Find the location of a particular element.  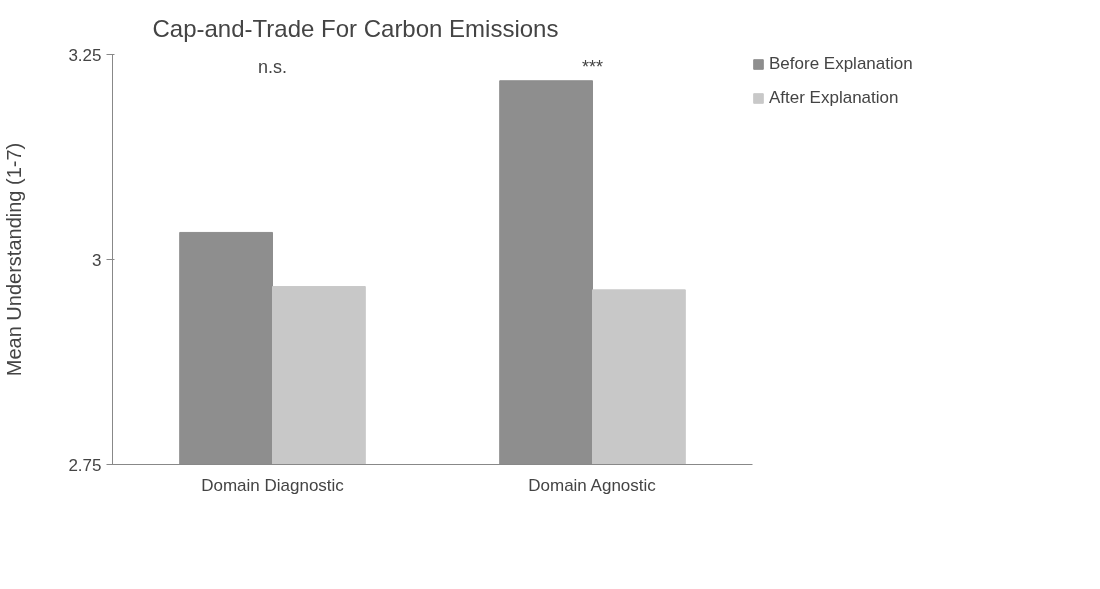

annotation: *** is located at coordinates (592, 66).